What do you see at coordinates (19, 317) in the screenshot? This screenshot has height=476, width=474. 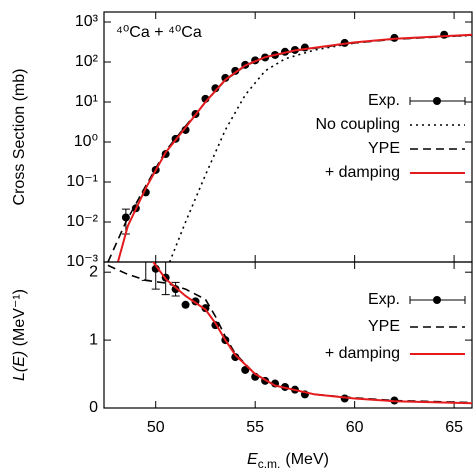 I see `y-axis-unit: (MeV⁻¹)` at bounding box center [19, 317].